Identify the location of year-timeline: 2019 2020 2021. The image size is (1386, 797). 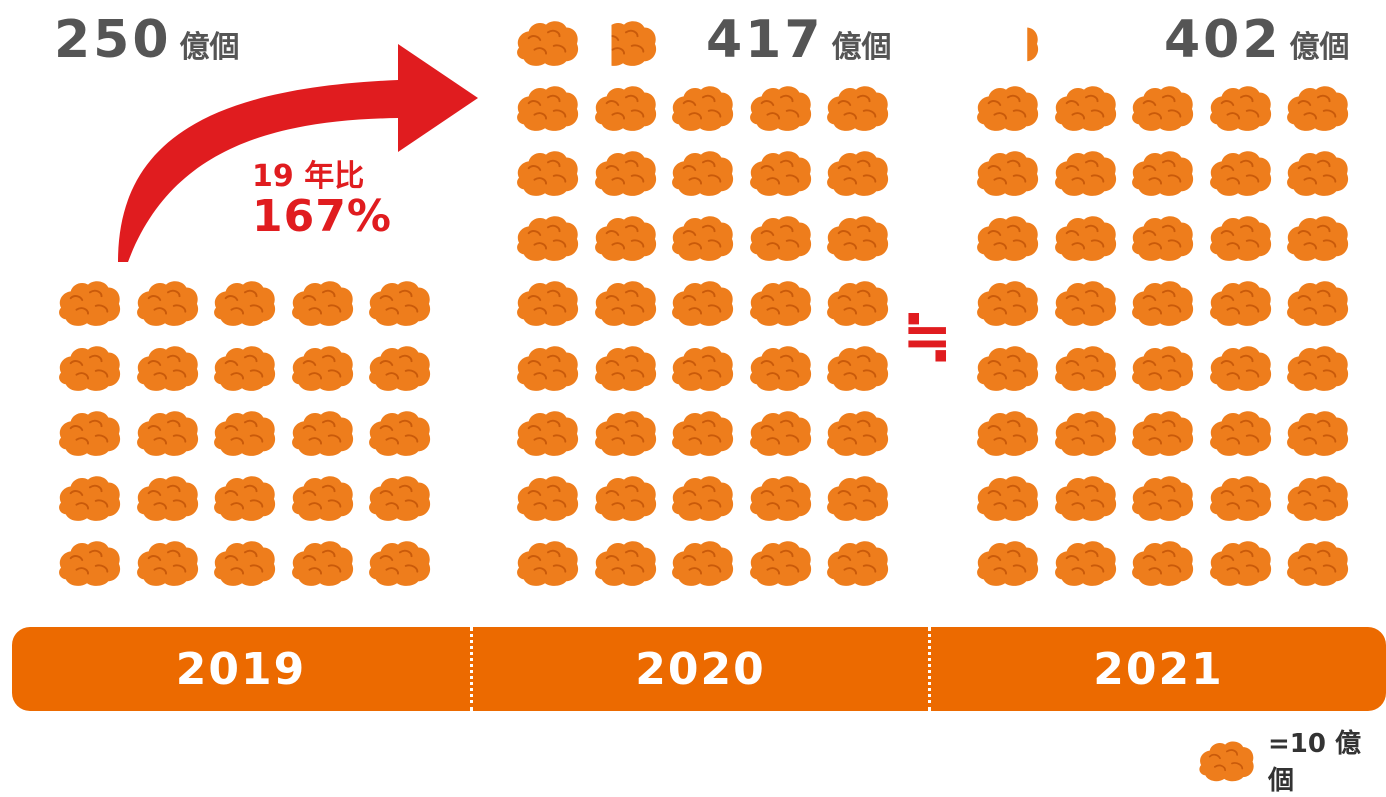
(699, 669).